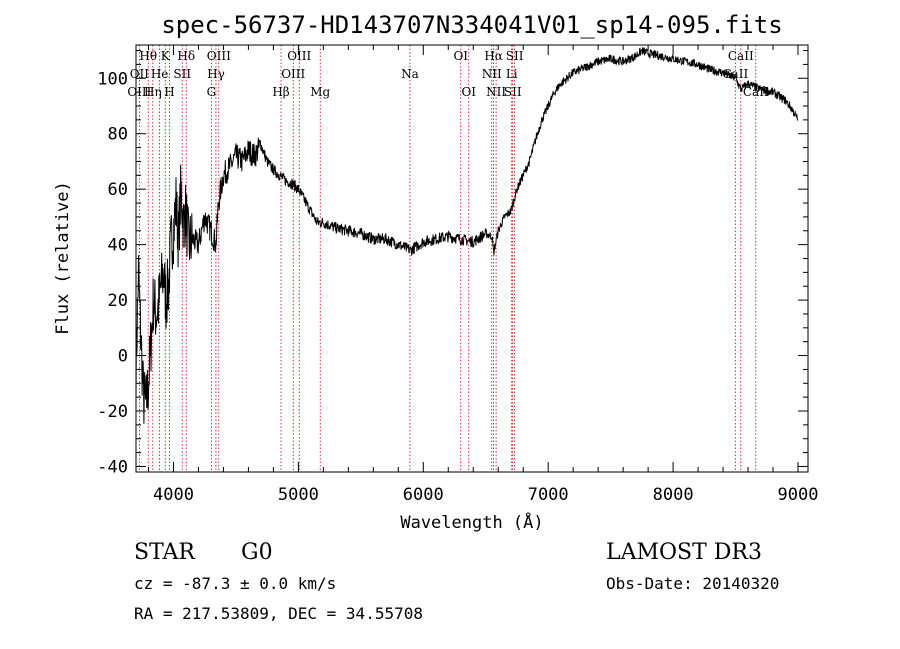  I want to click on object-subclass: G0, so click(257, 552).